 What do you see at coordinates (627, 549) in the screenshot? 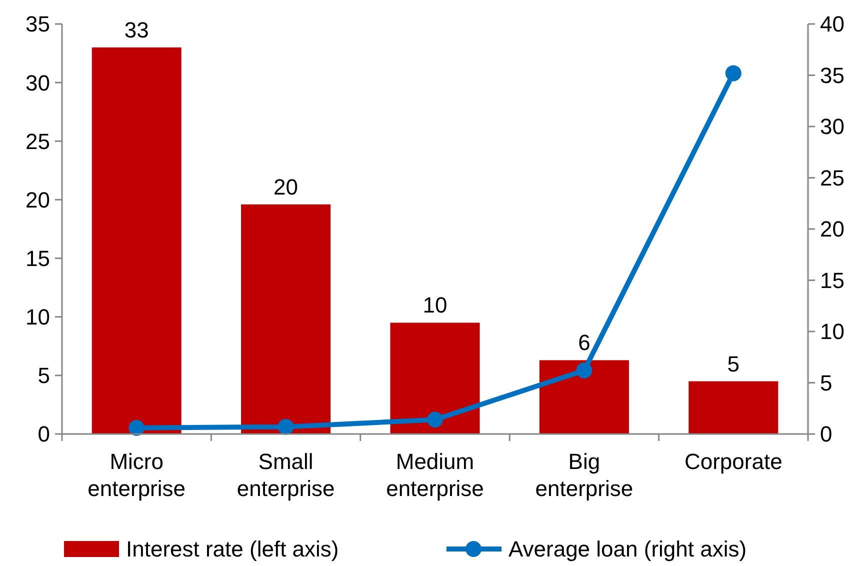
I see `legend-label: Average loan (right axis)` at bounding box center [627, 549].